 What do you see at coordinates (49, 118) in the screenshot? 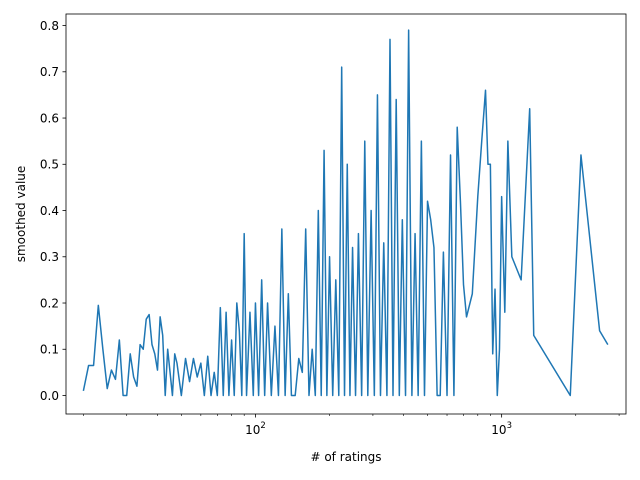
I see `y-tick-label: 0.6` at bounding box center [49, 118].